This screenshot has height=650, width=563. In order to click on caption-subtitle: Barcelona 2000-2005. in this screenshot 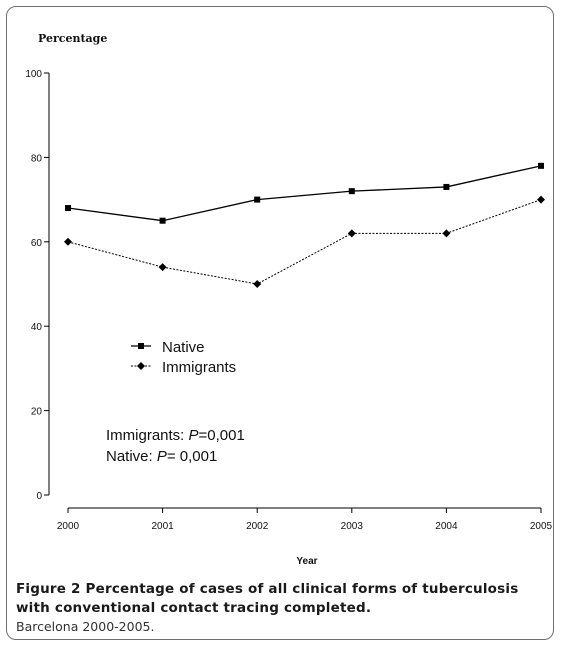, I will do `click(85, 626)`.